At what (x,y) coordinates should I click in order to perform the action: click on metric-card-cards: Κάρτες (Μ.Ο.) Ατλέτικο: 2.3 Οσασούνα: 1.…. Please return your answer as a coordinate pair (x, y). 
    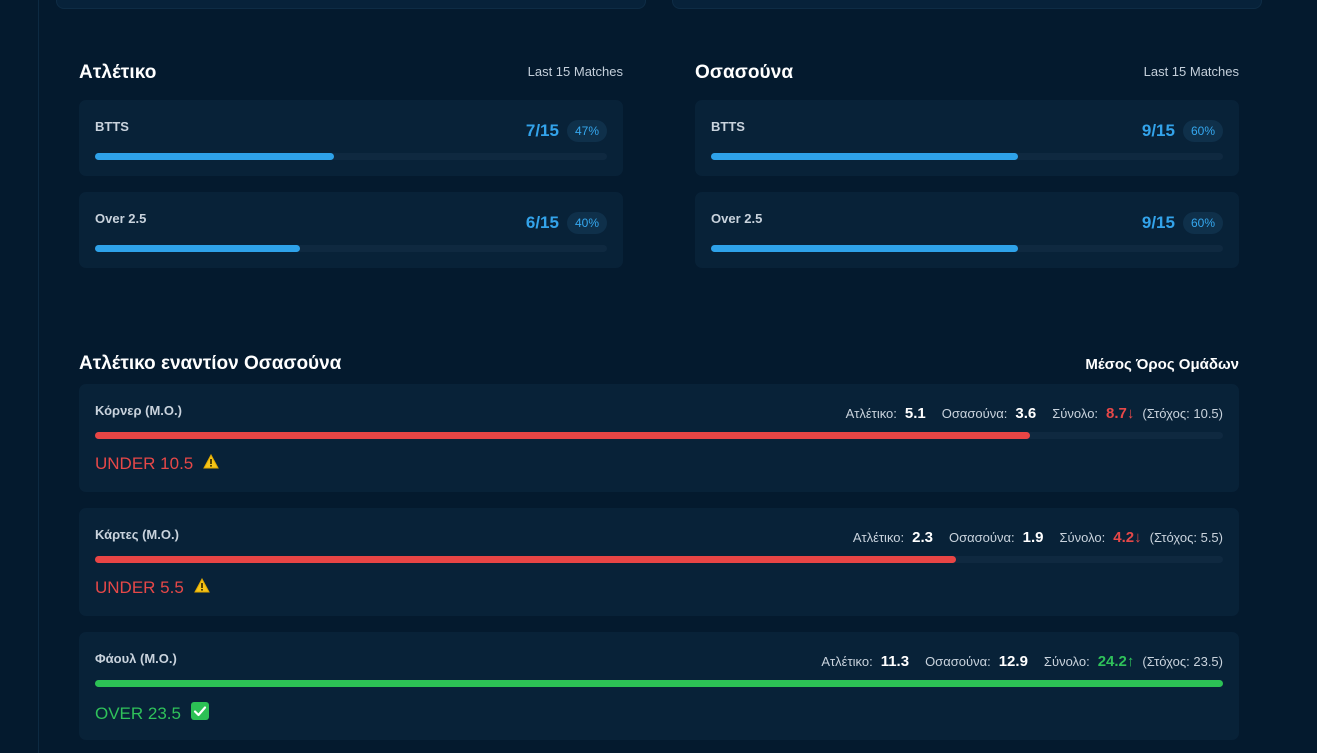
    Looking at the image, I should click on (659, 562).